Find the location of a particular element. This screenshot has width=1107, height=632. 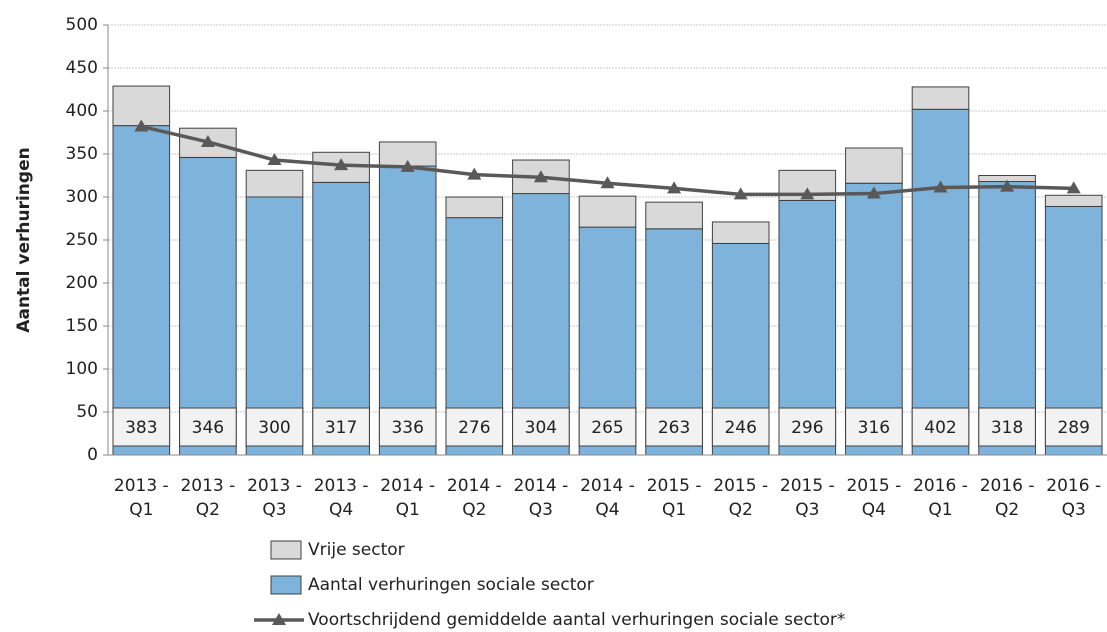

data-label: 318 is located at coordinates (1007, 428).